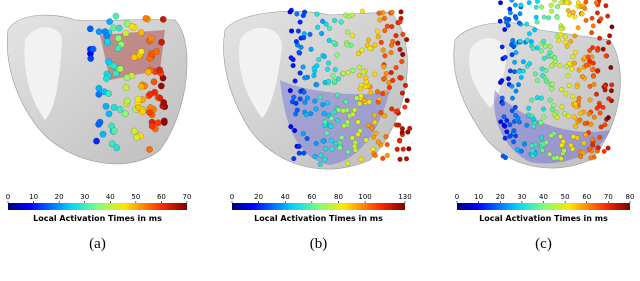 The image size is (640, 281). What do you see at coordinates (338, 197) in the screenshot?
I see `colorbar-tick-label: 80` at bounding box center [338, 197].